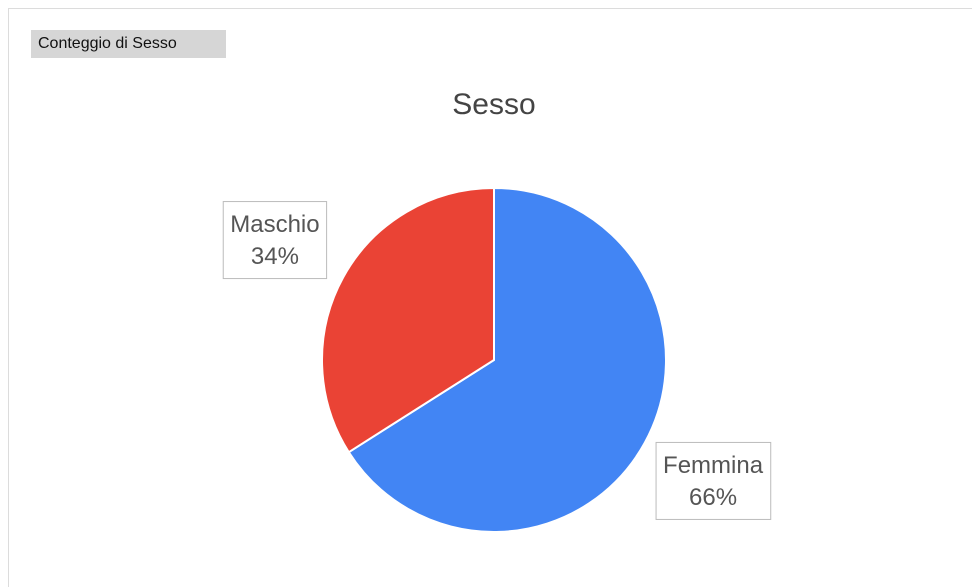  I want to click on slice-label: Maschio 34%, so click(275, 240).